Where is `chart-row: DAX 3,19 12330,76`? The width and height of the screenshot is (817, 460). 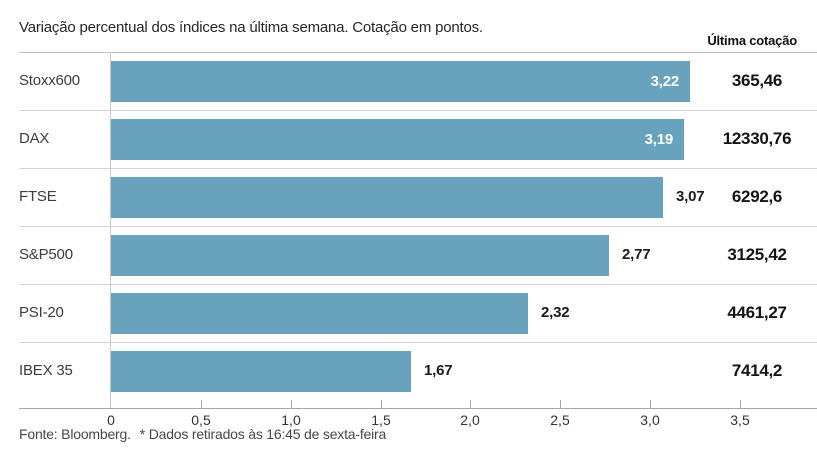 chart-row: DAX 3,19 12330,76 is located at coordinates (408, 139).